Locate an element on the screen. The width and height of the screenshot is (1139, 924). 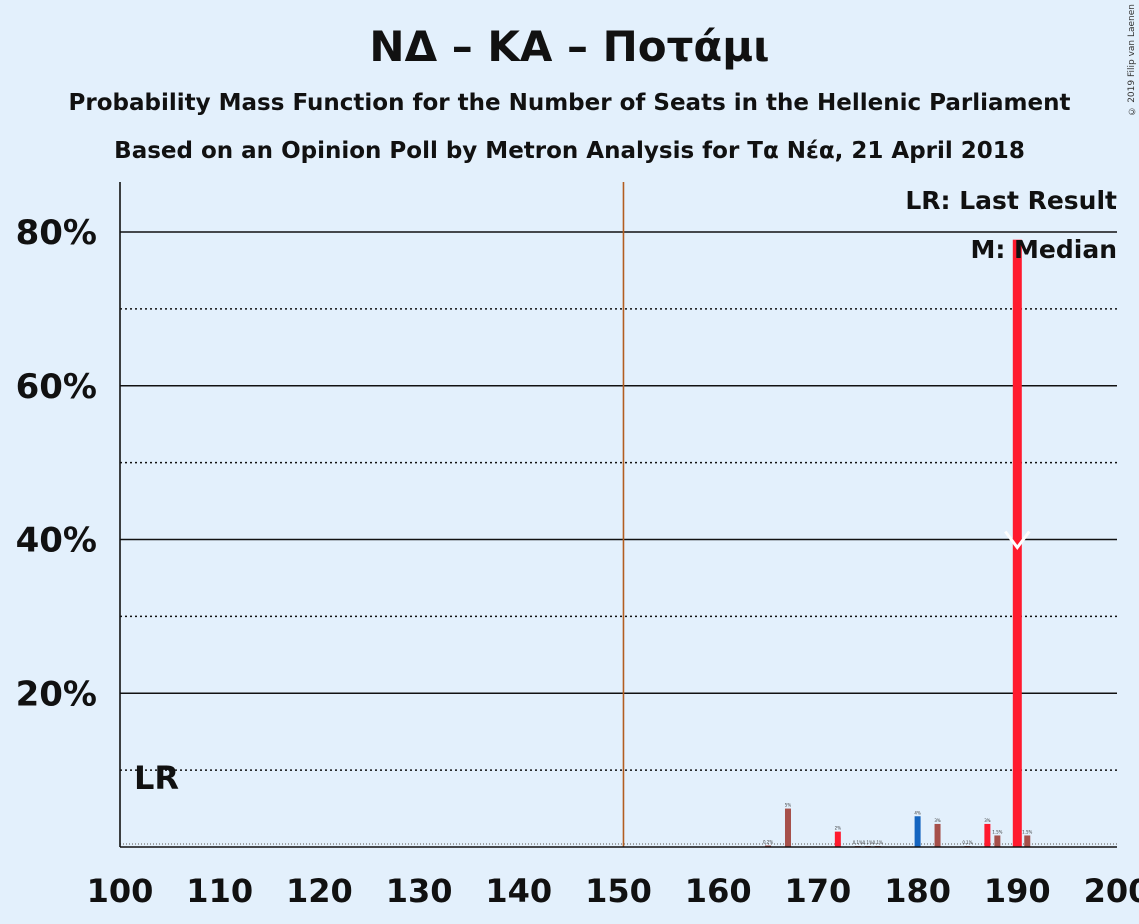
legend-median: M: Median is located at coordinates (1043, 249).